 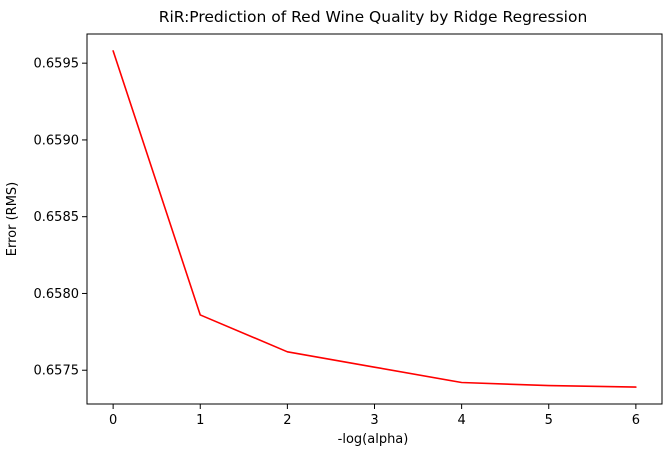 What do you see at coordinates (12, 219) in the screenshot?
I see `y-axis-label: Error (RMS)` at bounding box center [12, 219].